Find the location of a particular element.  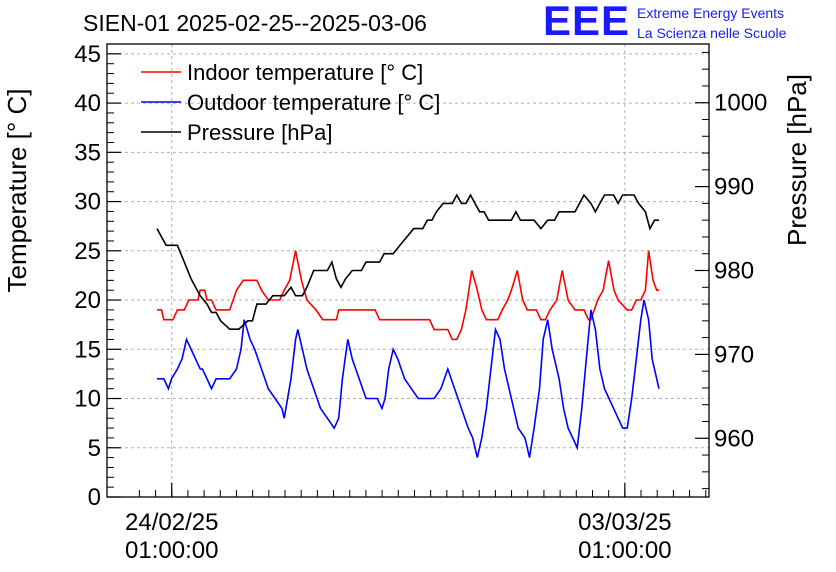

legend-label-indoor: Indoor temperature [° C] is located at coordinates (305, 72).